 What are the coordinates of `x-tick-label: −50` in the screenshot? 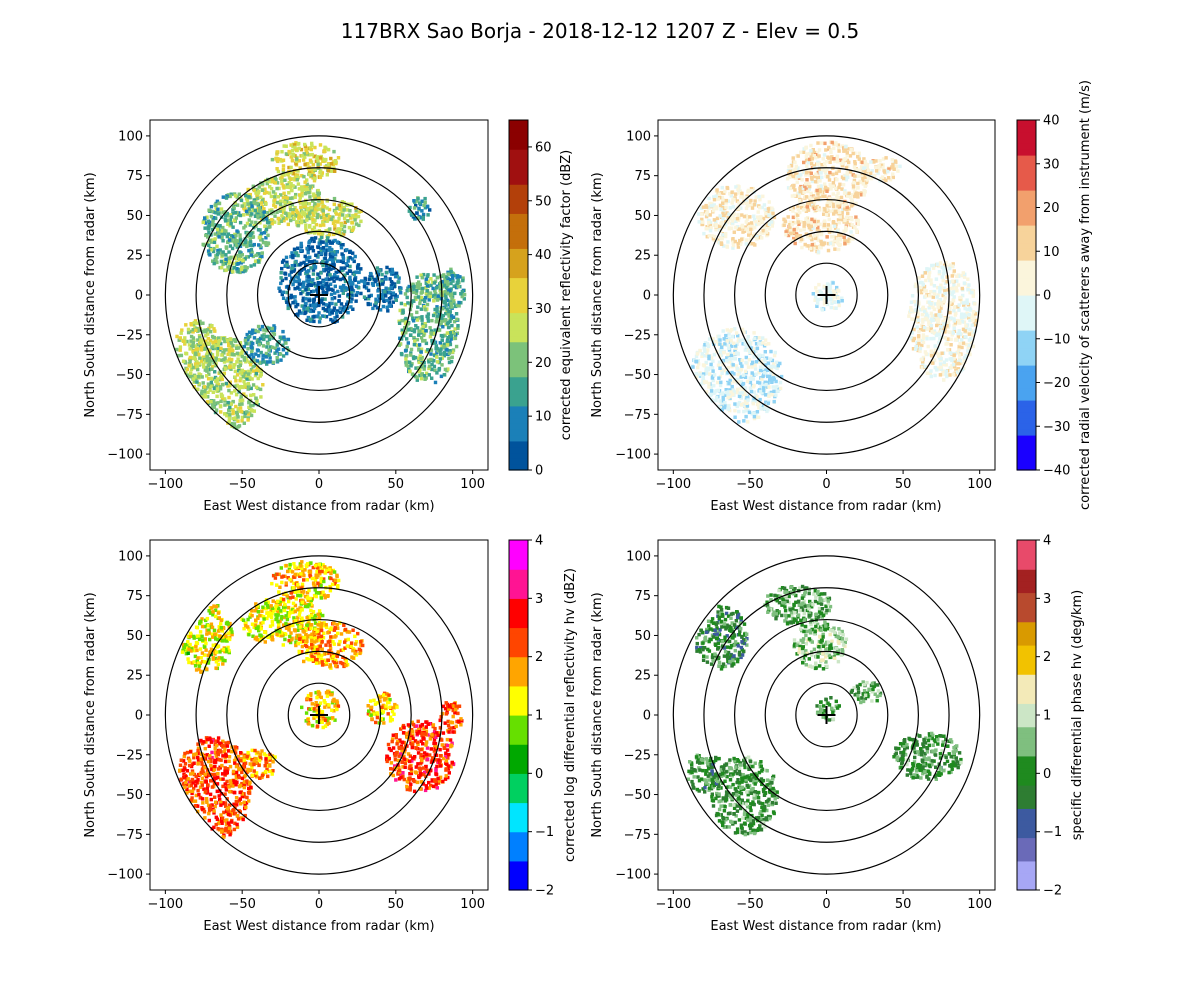 It's located at (241, 484).